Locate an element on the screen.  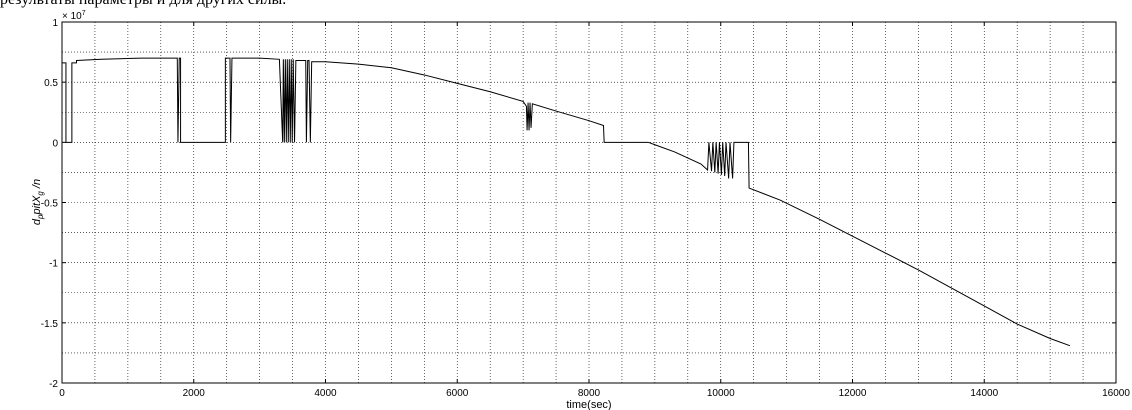
x-tick-labels: 0 2000 4000 6000 8000 10000 12000 14000 16000 is located at coordinates (594, 393).